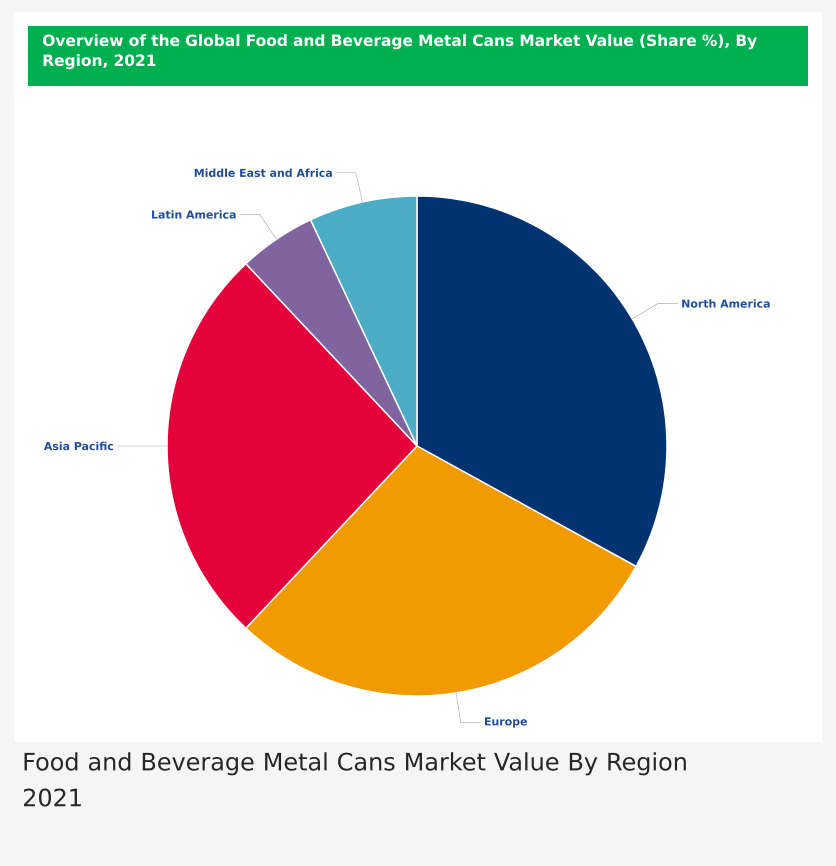 The height and width of the screenshot is (866, 836). What do you see at coordinates (194, 214) in the screenshot?
I see `slice-label: Latin America` at bounding box center [194, 214].